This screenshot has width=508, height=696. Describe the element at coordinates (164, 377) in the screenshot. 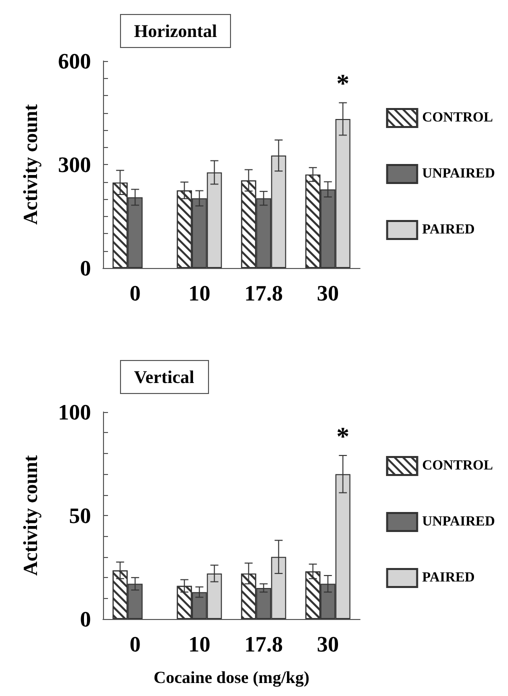

I see `chart-title: Vertical` at that location.